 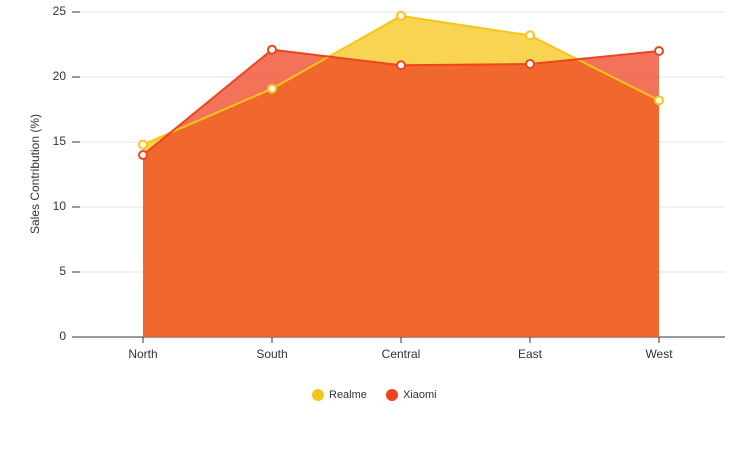 I want to click on x-tick-label: East, so click(x=530, y=354).